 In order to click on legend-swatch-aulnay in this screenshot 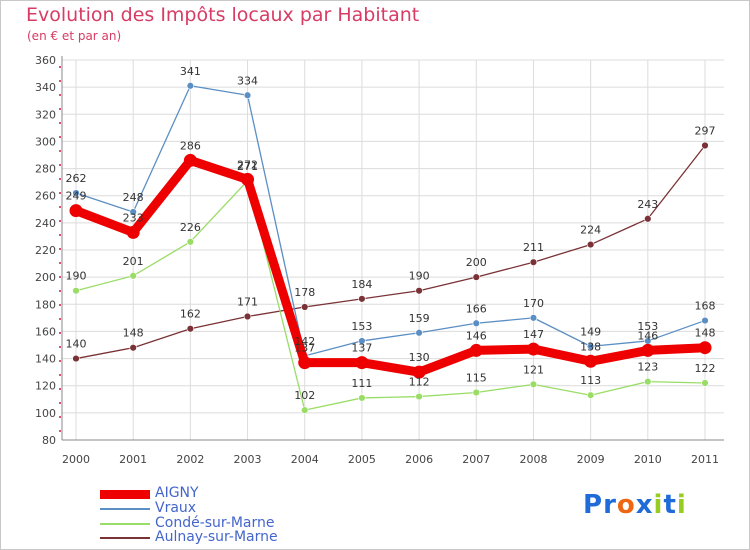, I will do `click(125, 538)`.